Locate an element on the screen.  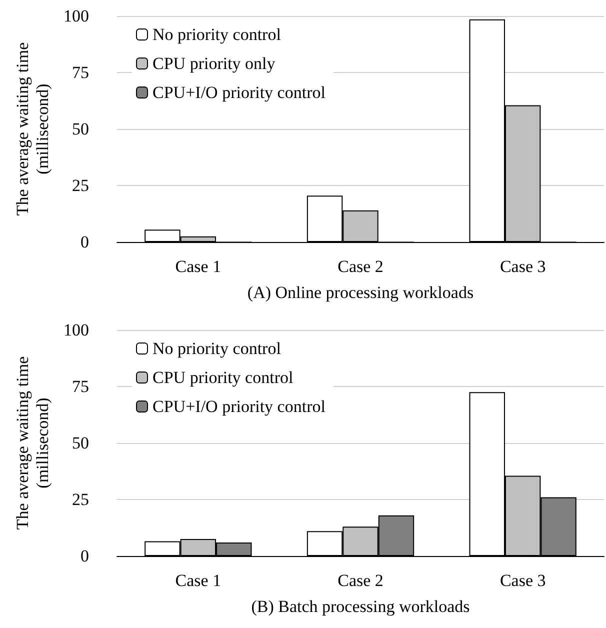
legend-label: CPU priority control is located at coordinates (223, 377).